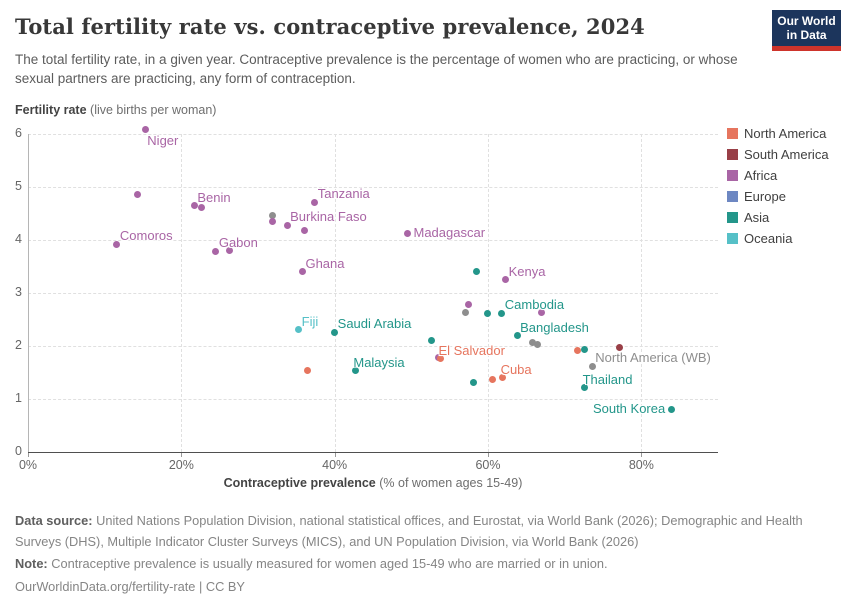  I want to click on x-tick-label: 60%, so click(488, 465).